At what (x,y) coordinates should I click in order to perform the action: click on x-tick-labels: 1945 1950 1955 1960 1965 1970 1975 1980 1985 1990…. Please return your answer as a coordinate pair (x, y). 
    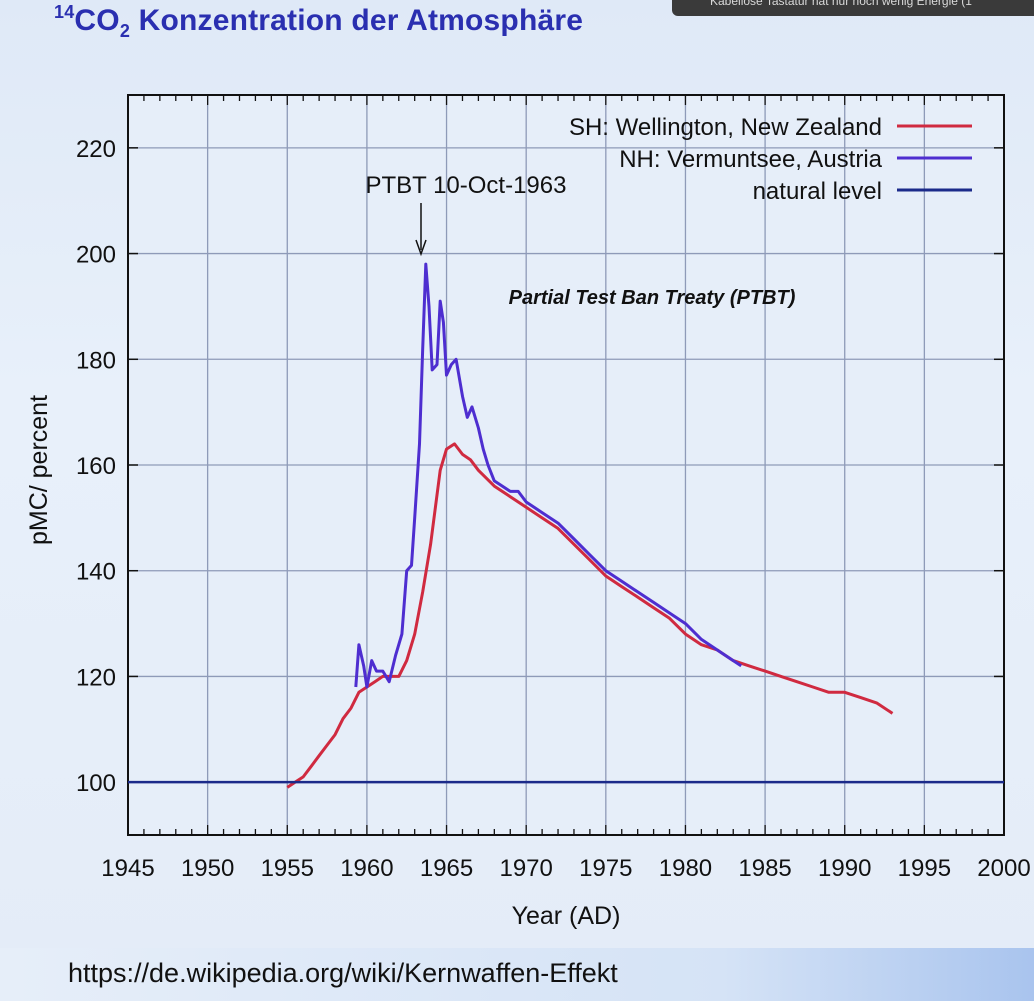
    Looking at the image, I should click on (565, 868).